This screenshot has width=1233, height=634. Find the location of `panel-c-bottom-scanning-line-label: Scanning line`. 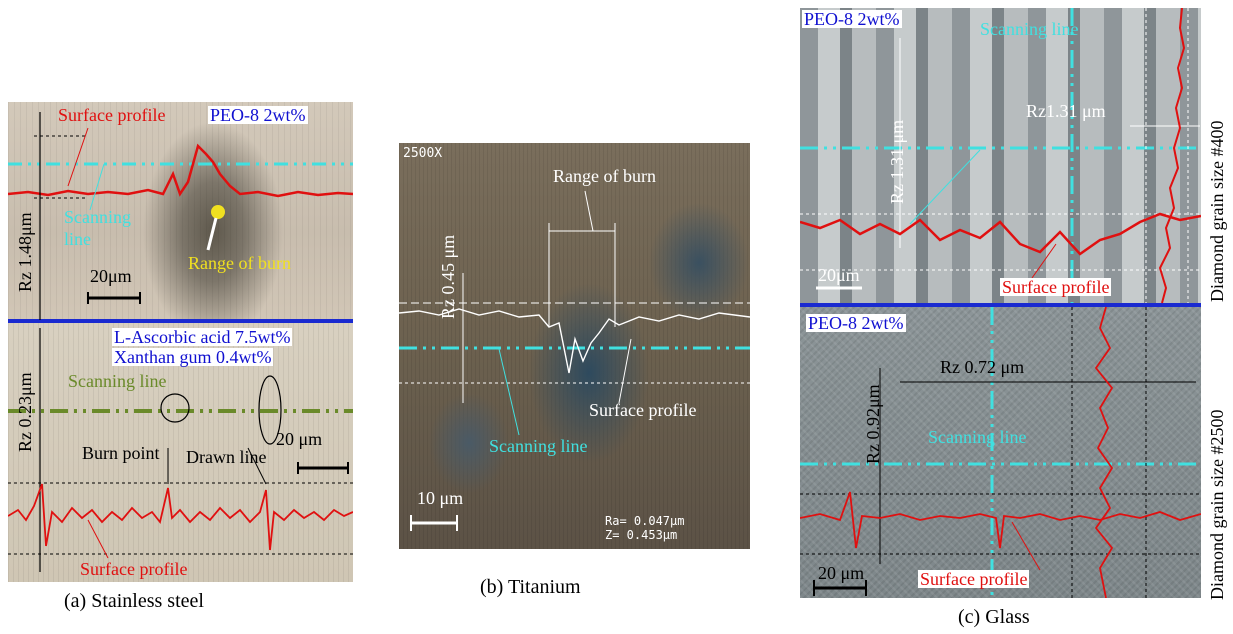

panel-c-bottom-scanning-line-label: Scanning line is located at coordinates (977, 437).